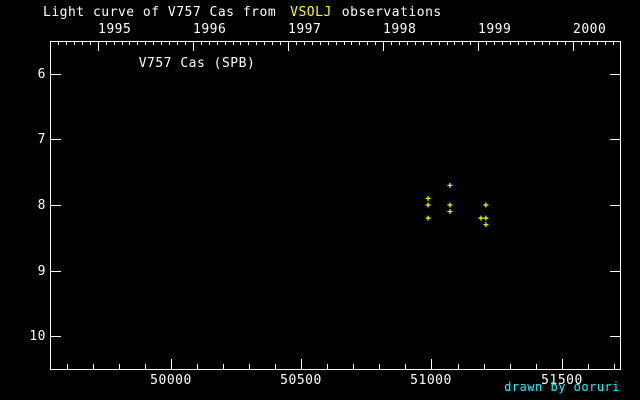  What do you see at coordinates (431, 380) in the screenshot?
I see `x-tick-label: 51000` at bounding box center [431, 380].